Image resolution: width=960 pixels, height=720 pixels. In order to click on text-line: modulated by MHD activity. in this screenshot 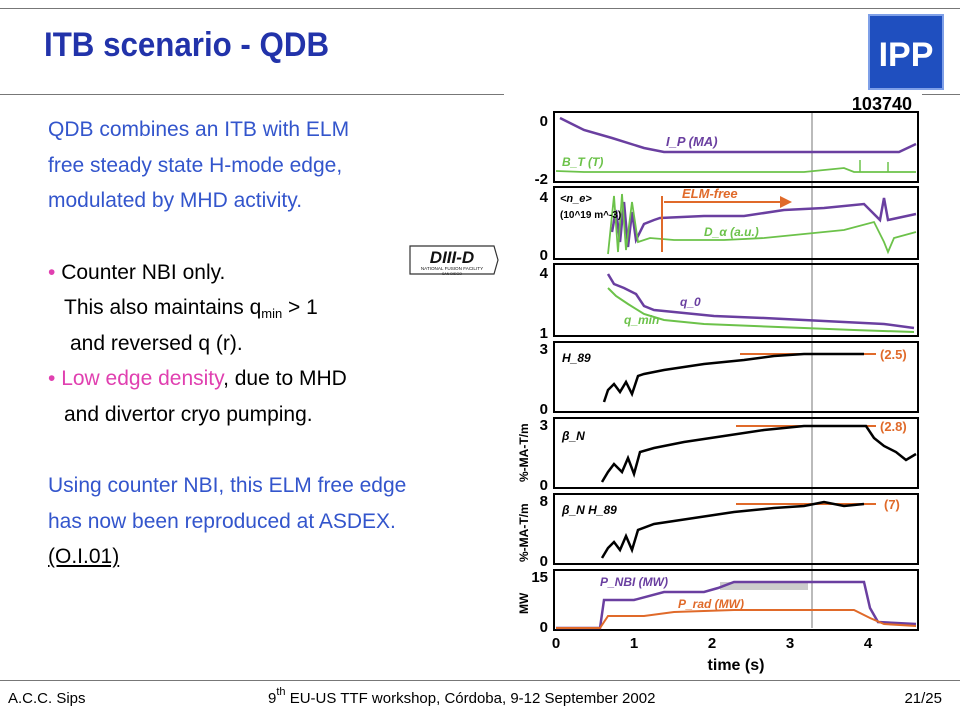, I will do `click(175, 200)`.